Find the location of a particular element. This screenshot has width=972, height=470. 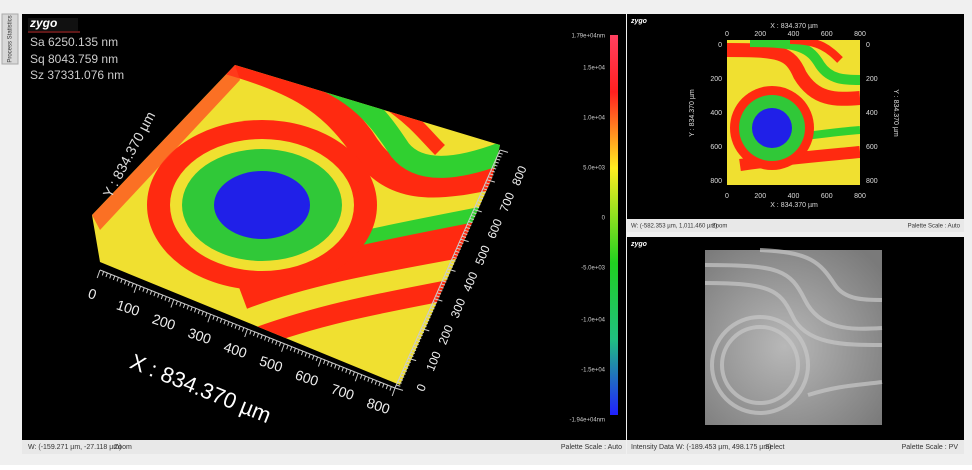

colorbar-label: 1.79e+04nm is located at coordinates (588, 37).